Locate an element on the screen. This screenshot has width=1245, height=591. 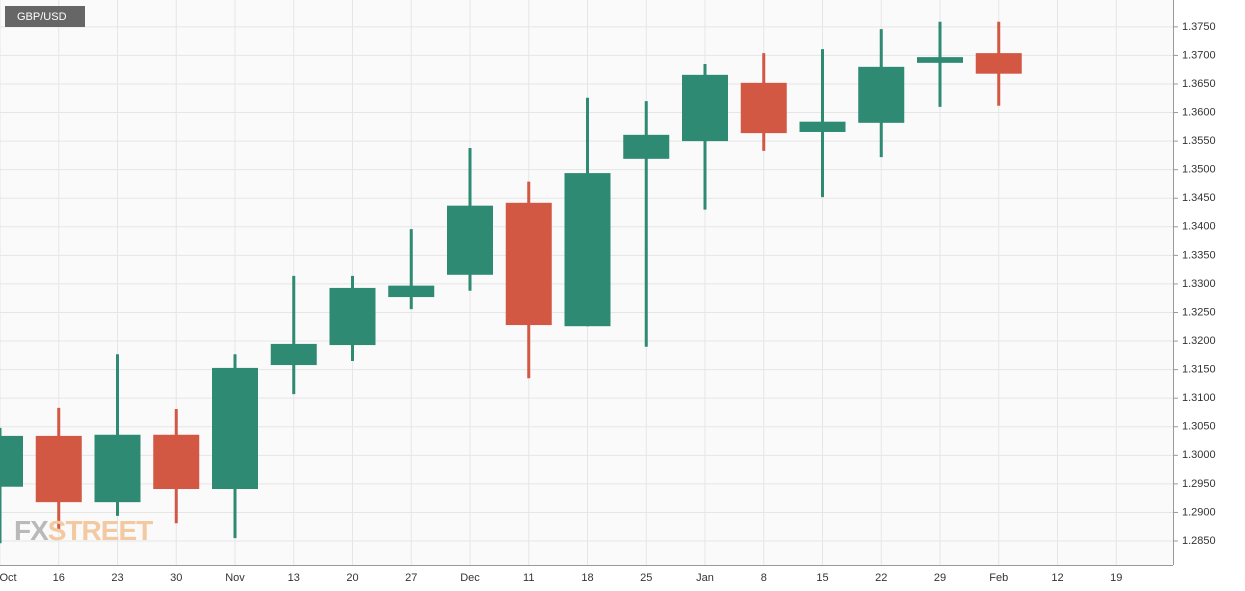
x-tick-label: 27 is located at coordinates (411, 578).